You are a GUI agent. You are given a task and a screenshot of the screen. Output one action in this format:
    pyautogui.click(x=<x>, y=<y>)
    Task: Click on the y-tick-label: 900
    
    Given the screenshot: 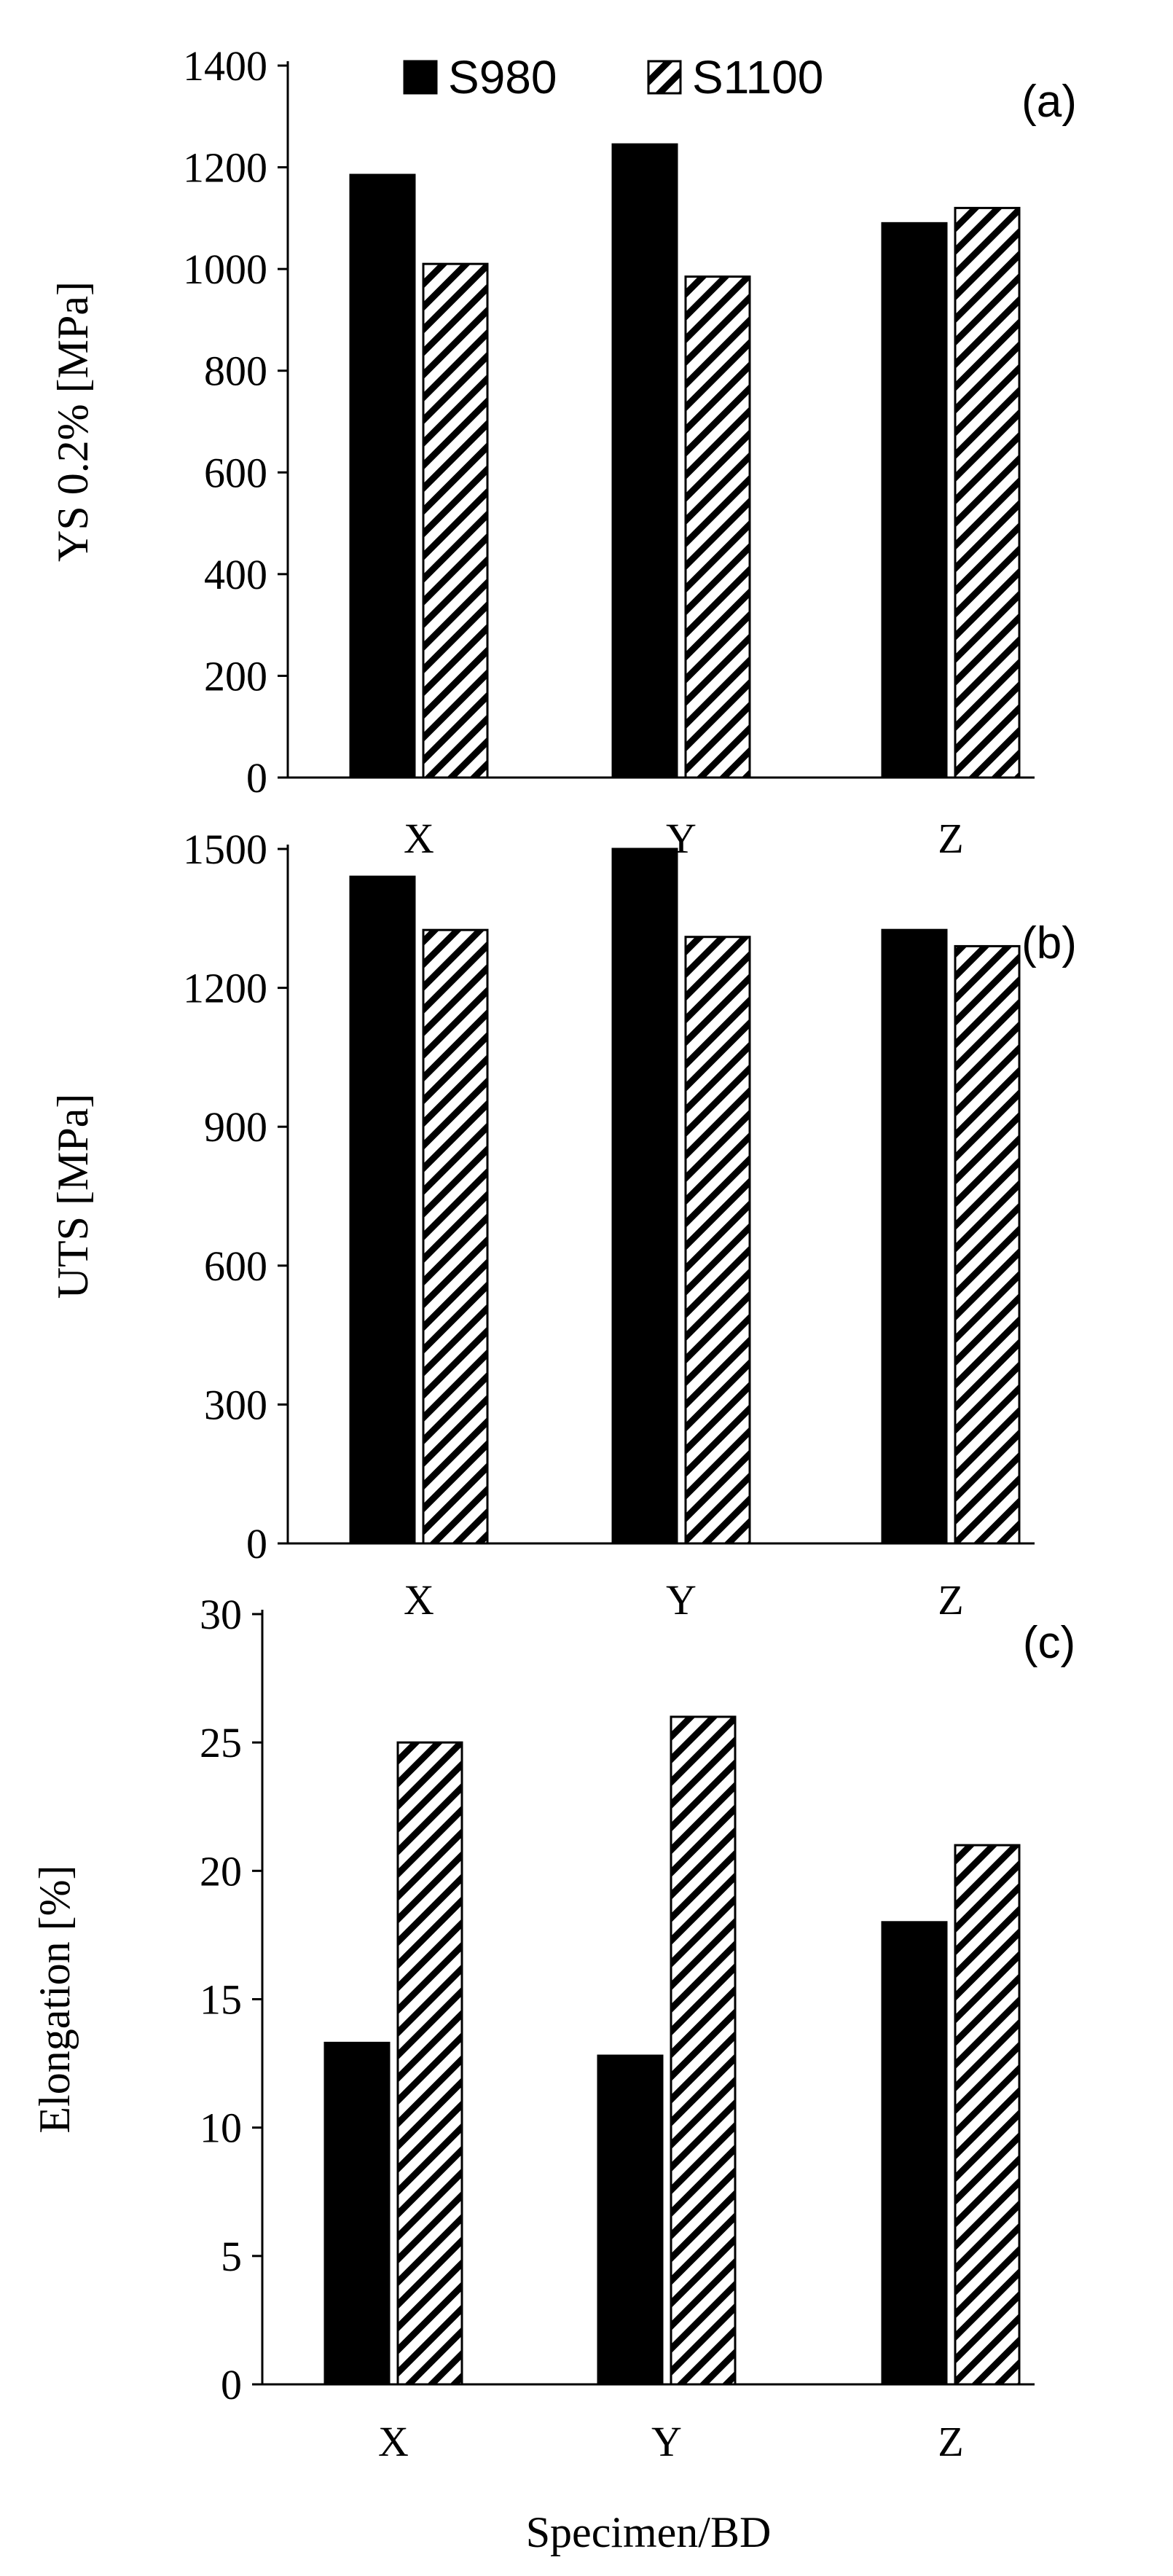 What is the action you would take?
    pyautogui.click(x=235, y=1127)
    